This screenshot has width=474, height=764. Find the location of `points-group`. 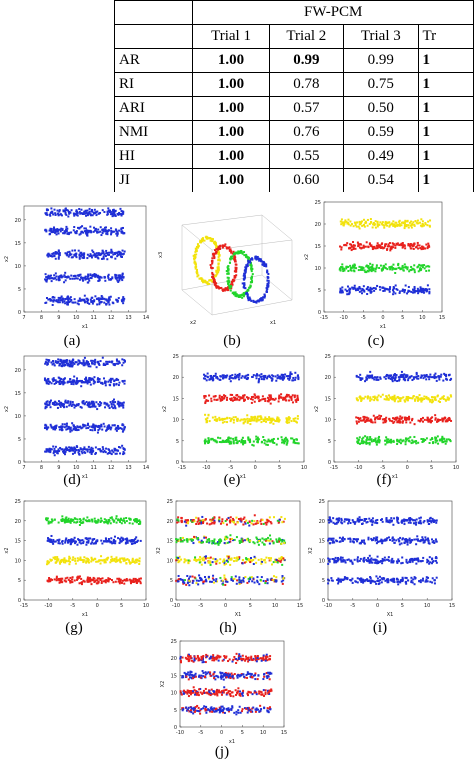

points-group is located at coordinates (404, 408).